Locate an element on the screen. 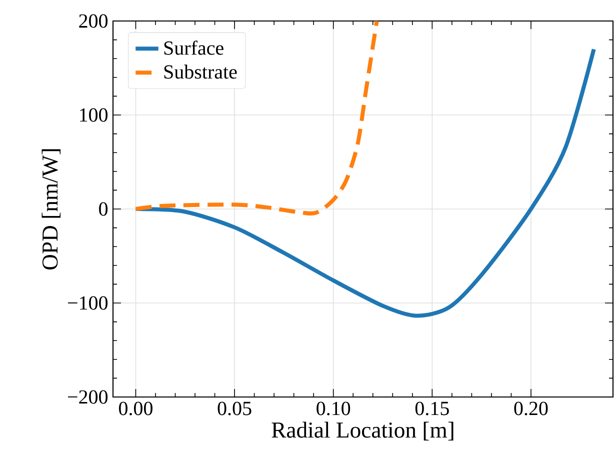 The width and height of the screenshot is (615, 462). y-axis-title: OPD [nm/W] is located at coordinates (51, 209).